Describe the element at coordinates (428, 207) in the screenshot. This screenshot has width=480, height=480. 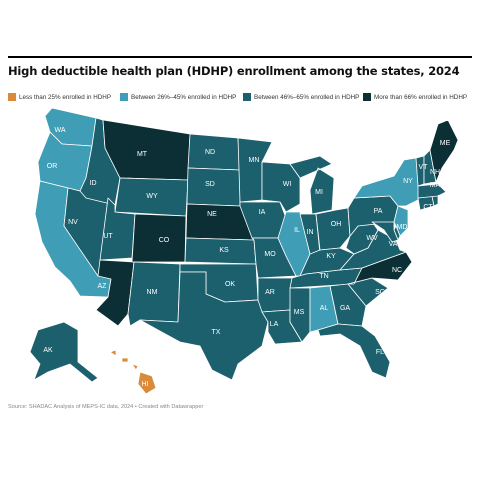
I see `label-CT: CT` at that location.